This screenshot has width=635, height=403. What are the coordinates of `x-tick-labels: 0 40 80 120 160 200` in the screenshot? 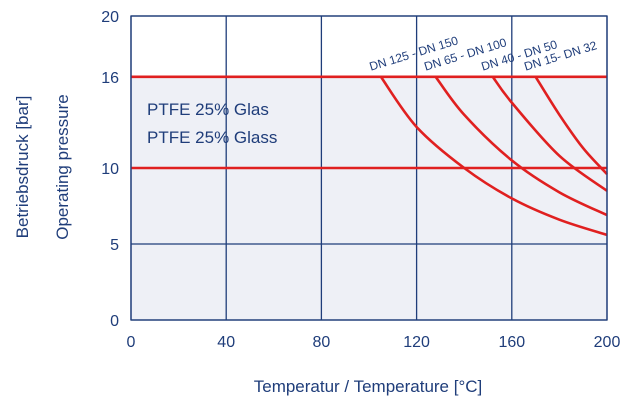 It's located at (374, 342).